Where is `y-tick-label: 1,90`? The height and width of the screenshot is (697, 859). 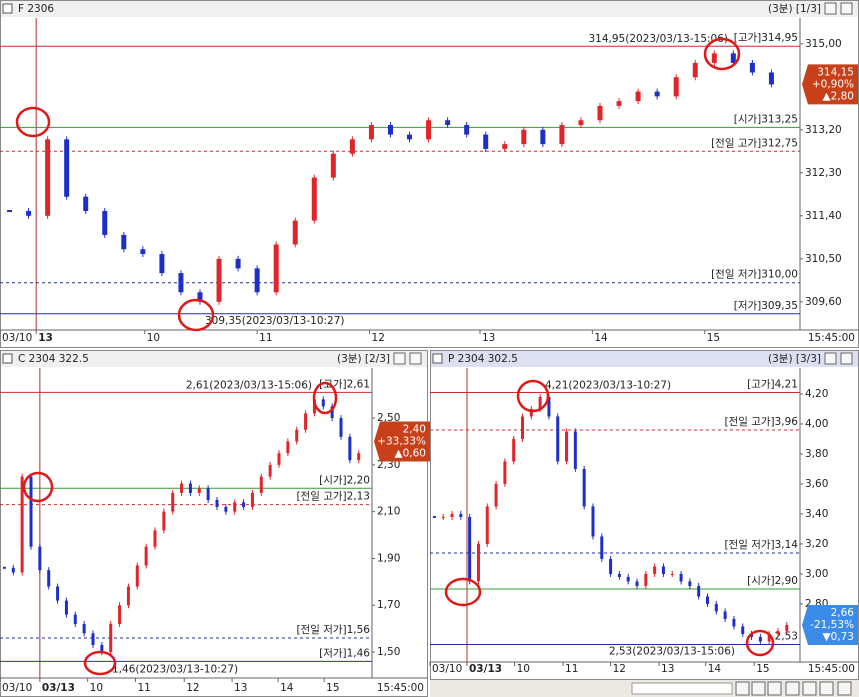
y-tick-label: 1,90 is located at coordinates (388, 558).